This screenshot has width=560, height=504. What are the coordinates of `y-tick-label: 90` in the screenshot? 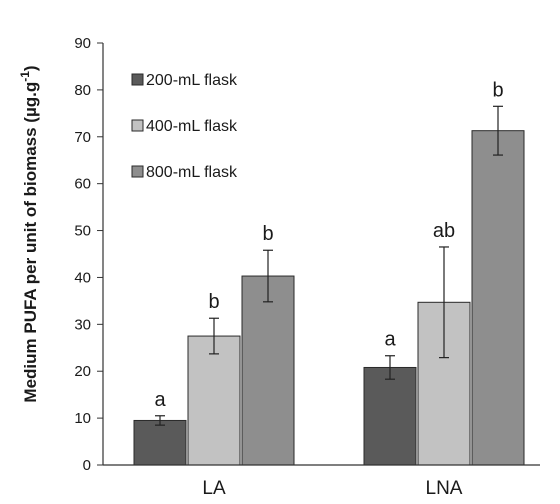 It's located at (82, 43).